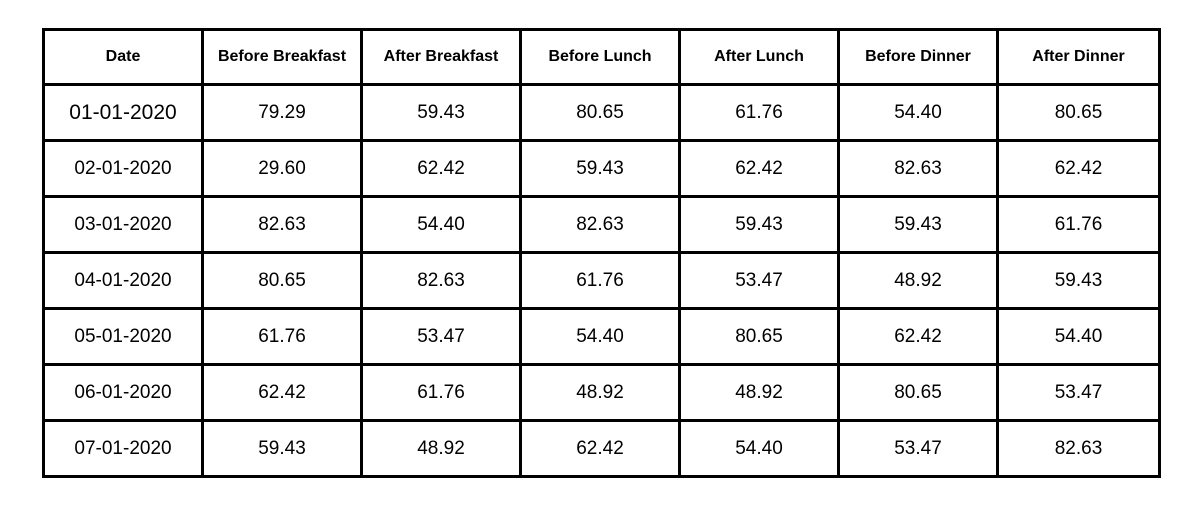  Describe the element at coordinates (123, 336) in the screenshot. I see `date-cell: 05-01-2020` at that location.